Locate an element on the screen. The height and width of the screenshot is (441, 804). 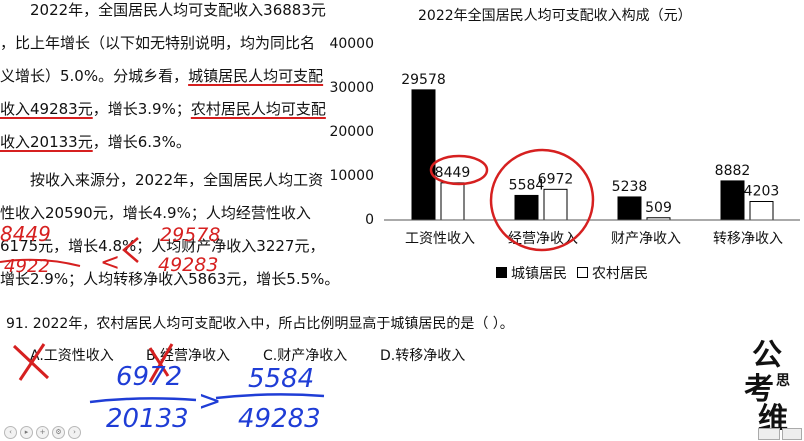
bar-value-label: 8449 is located at coordinates (453, 173).